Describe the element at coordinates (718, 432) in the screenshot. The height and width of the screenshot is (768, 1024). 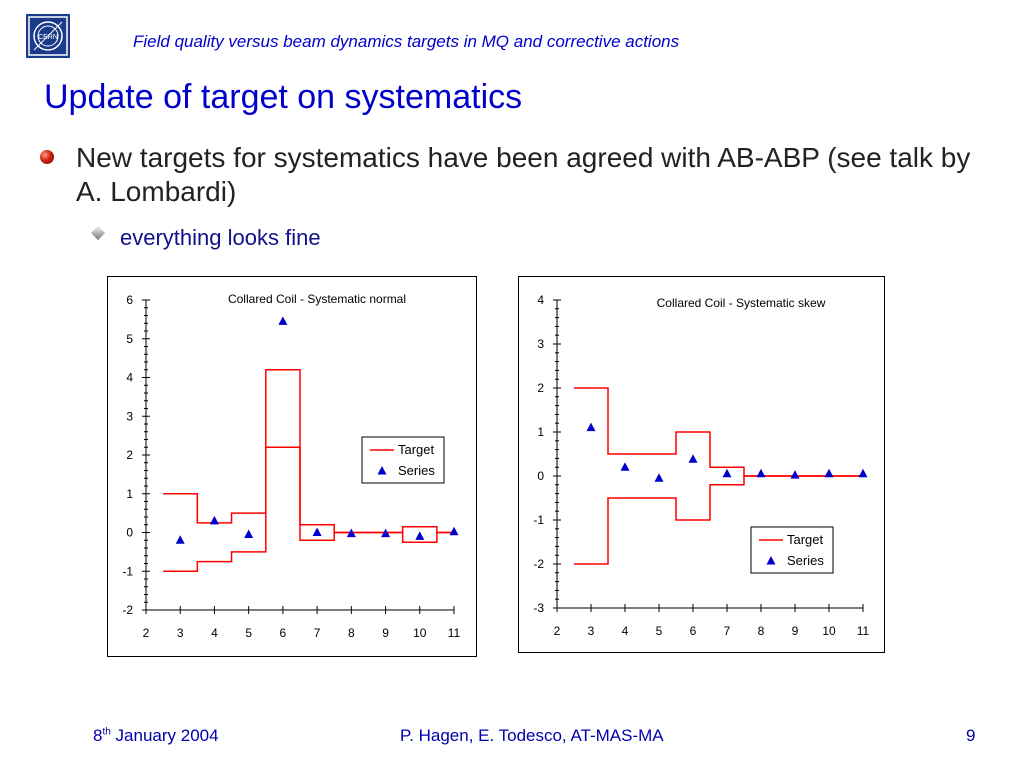
I see `target-line-high` at that location.